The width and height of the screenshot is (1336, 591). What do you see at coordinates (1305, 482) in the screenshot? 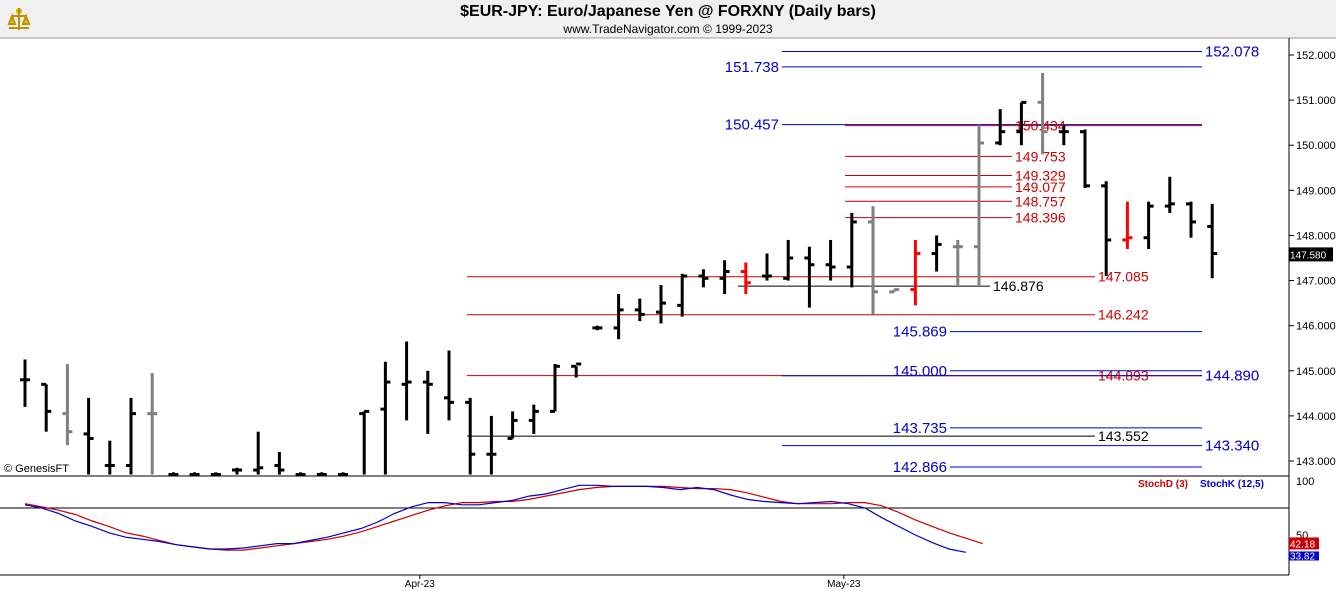
I see `stoch-tick-label: 100` at bounding box center [1305, 482].